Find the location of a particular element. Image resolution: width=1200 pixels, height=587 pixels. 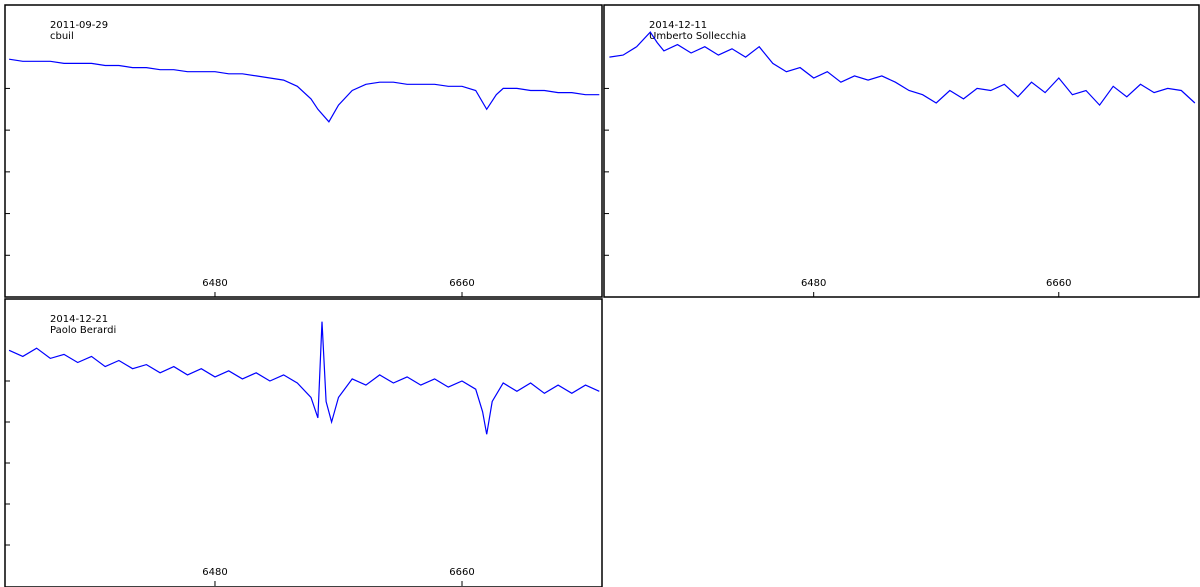

annotation: cbuil is located at coordinates (62, 36).